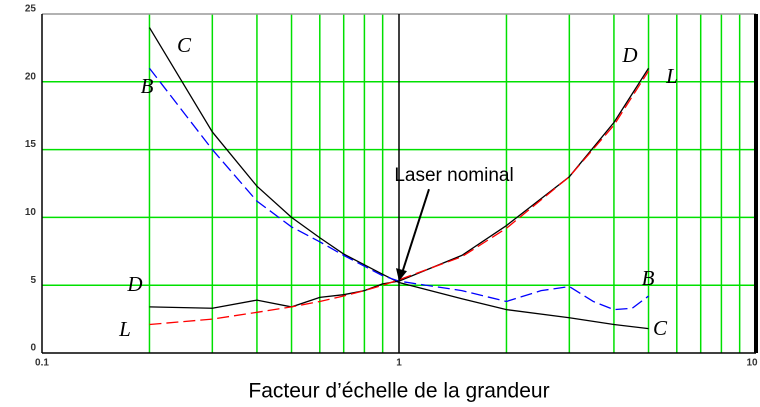 The image size is (760, 407). I want to click on annotation-arrow, so click(415, 231).